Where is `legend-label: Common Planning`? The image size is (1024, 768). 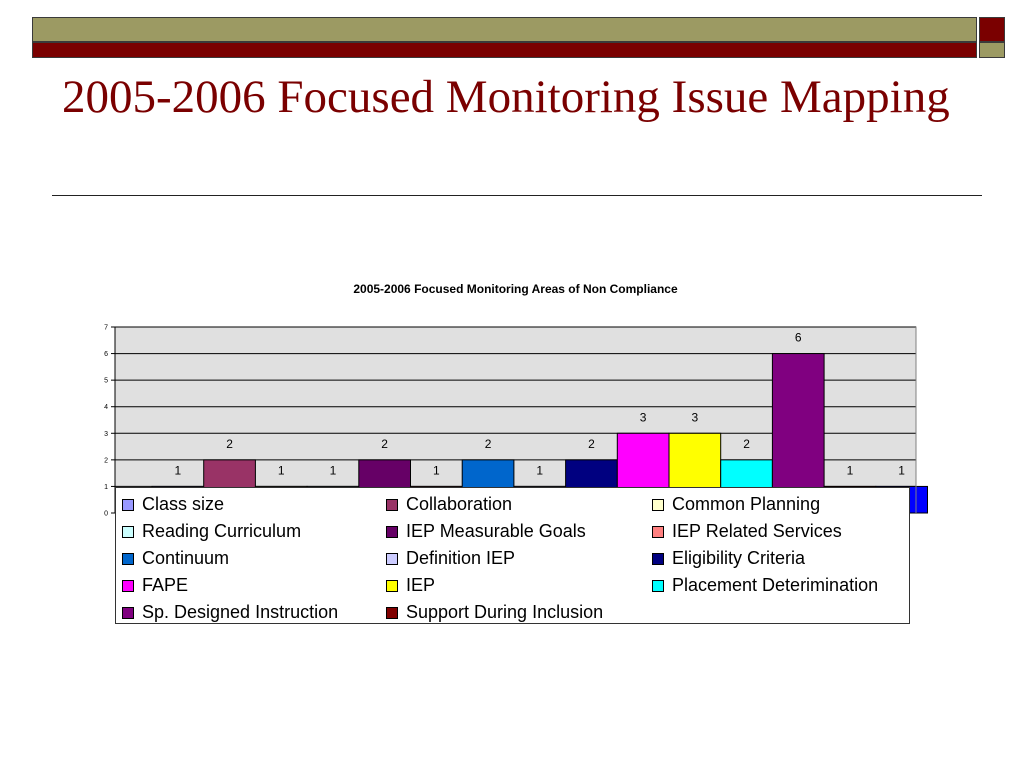
legend-label: Common Planning is located at coordinates (746, 504).